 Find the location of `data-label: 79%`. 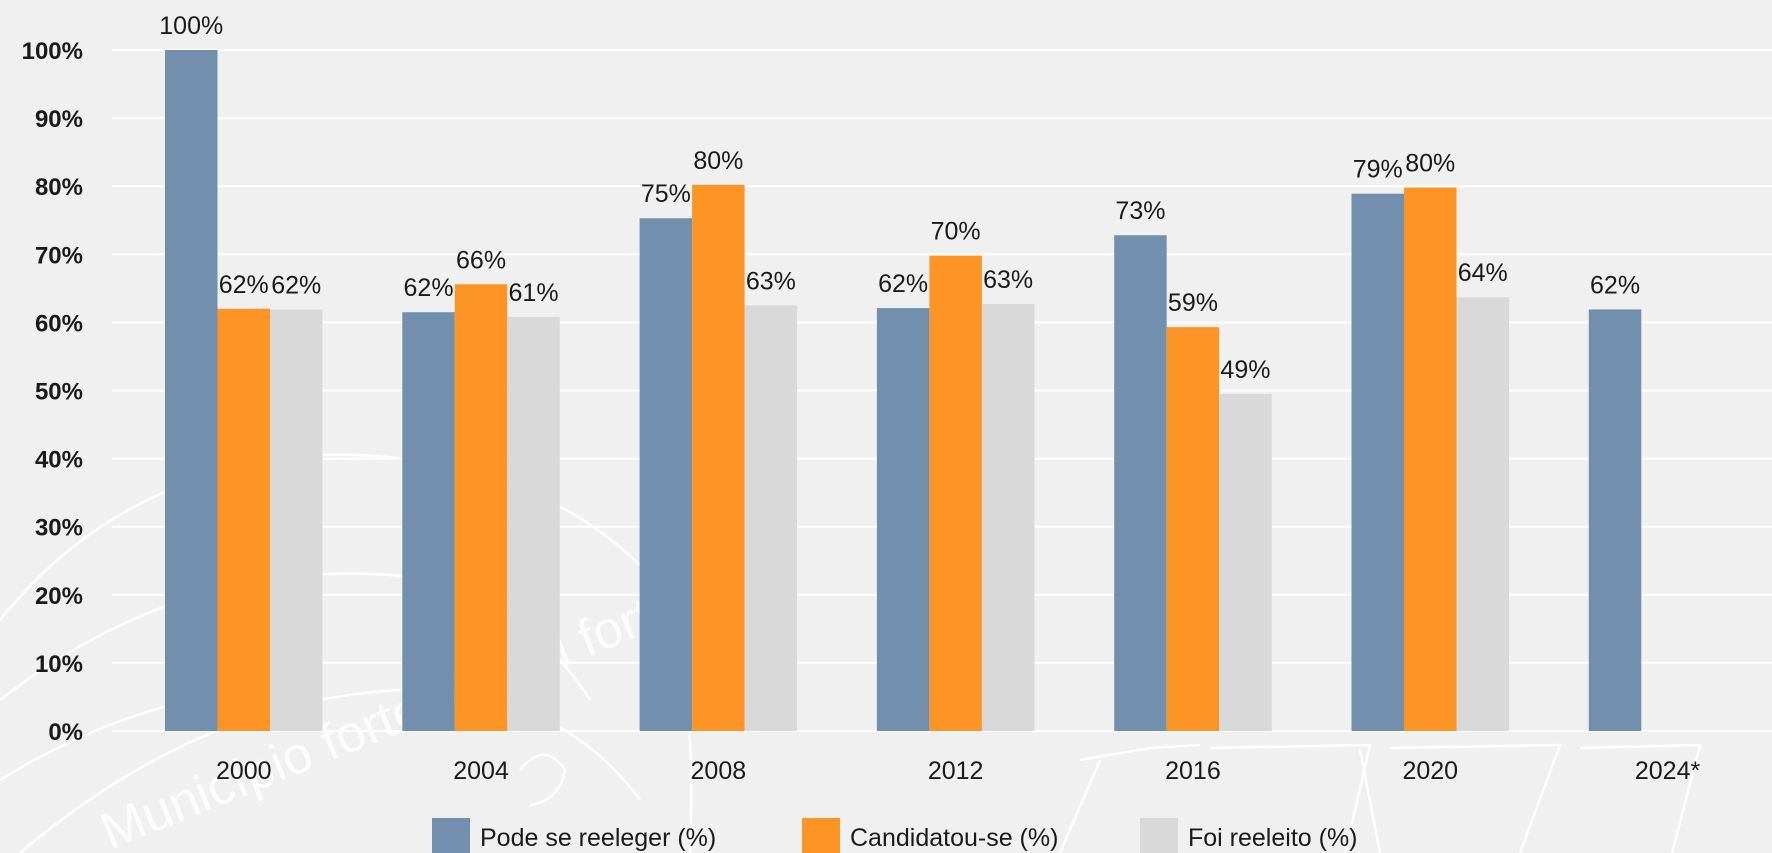

data-label: 79% is located at coordinates (1378, 170).